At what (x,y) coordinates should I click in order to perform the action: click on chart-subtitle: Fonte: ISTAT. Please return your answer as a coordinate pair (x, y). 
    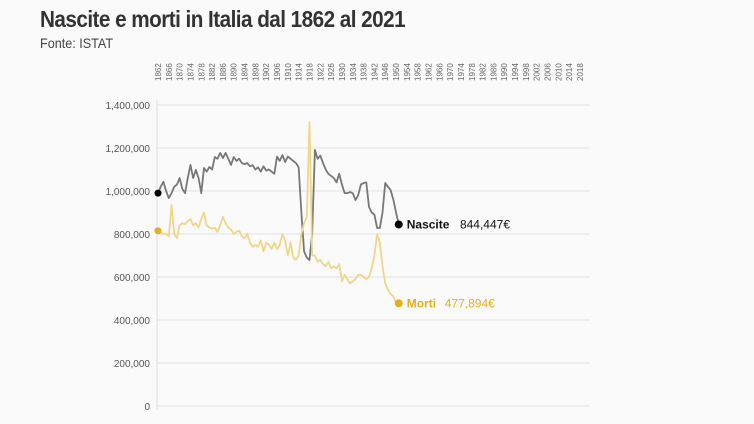
    Looking at the image, I should click on (77, 43).